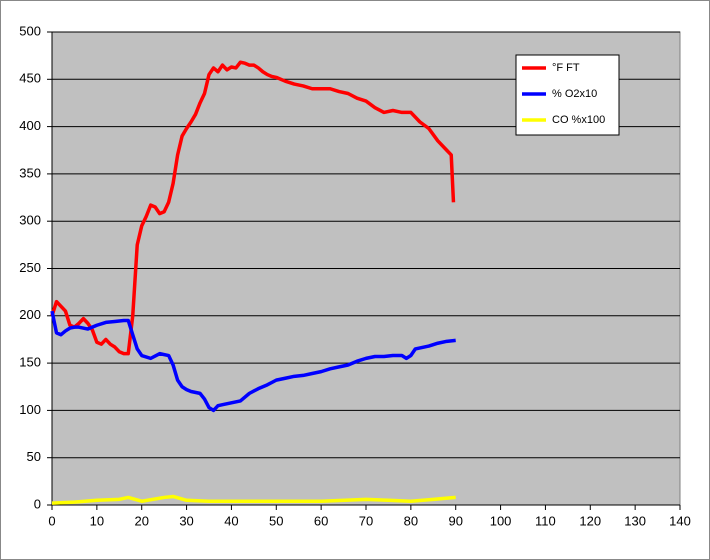 This screenshot has height=560, width=710. Describe the element at coordinates (455, 520) in the screenshot. I see `x-tick-label: 90` at that location.